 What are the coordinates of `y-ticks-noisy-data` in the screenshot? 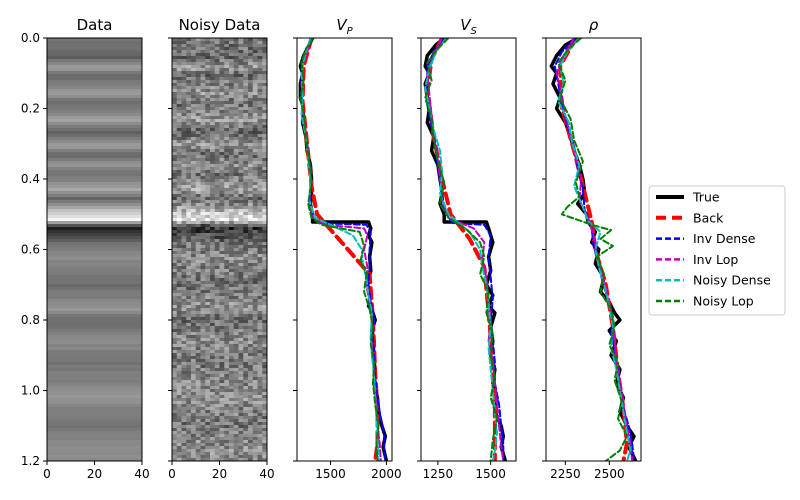 It's located at (170, 249).